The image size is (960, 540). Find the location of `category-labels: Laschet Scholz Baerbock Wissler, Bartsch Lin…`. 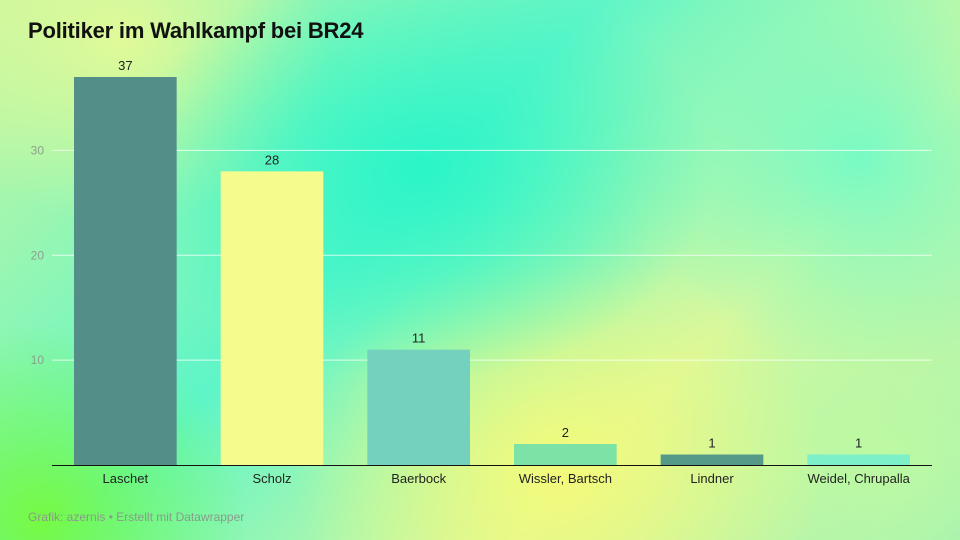

category-labels: Laschet Scholz Baerbock Wissler, Bartsch Lin… is located at coordinates (507, 478).